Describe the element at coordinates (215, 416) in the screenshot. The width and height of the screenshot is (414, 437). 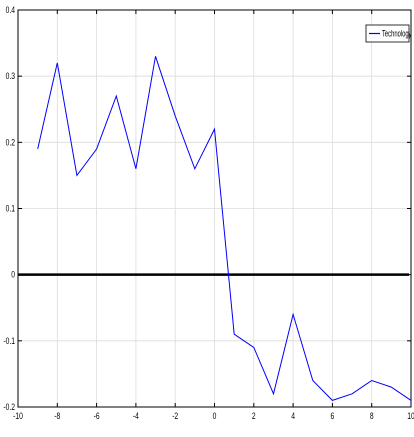
I see `x-tick-label: 0` at that location.